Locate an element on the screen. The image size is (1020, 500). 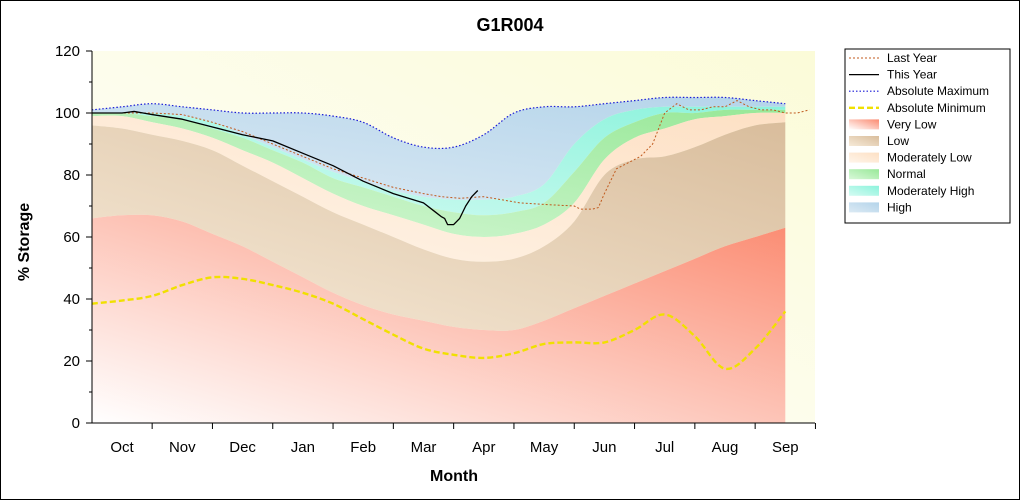
y-tick-labels: 0 20 40 60 80 100 120 is located at coordinates (67, 237).